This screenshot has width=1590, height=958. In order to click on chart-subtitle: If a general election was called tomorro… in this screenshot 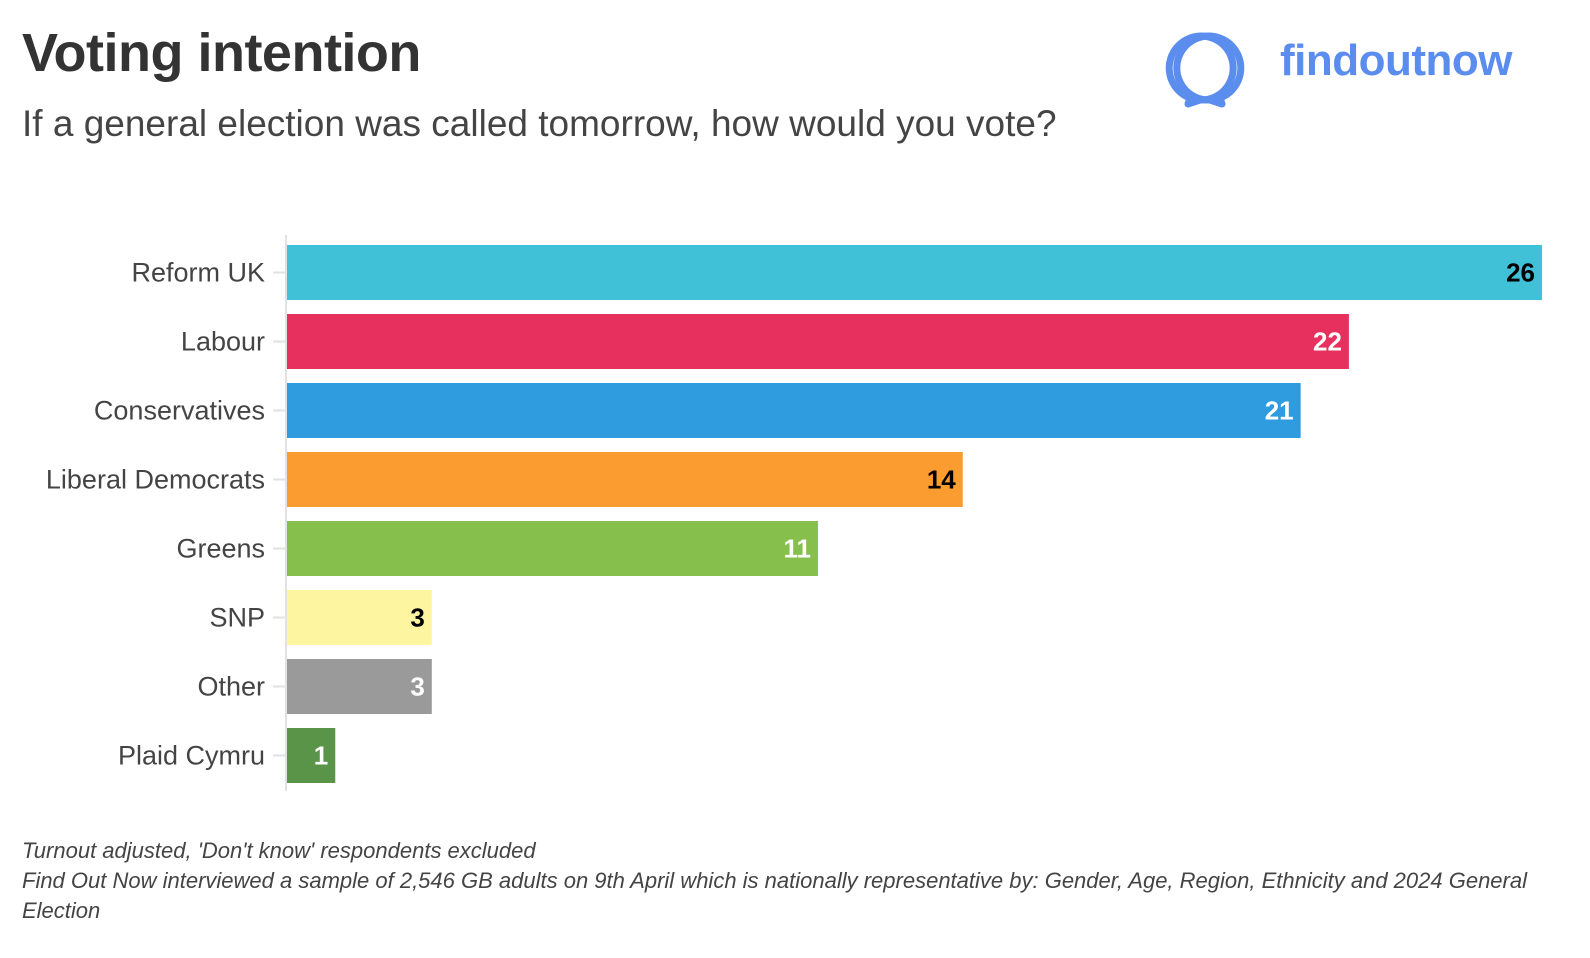, I will do `click(539, 123)`.